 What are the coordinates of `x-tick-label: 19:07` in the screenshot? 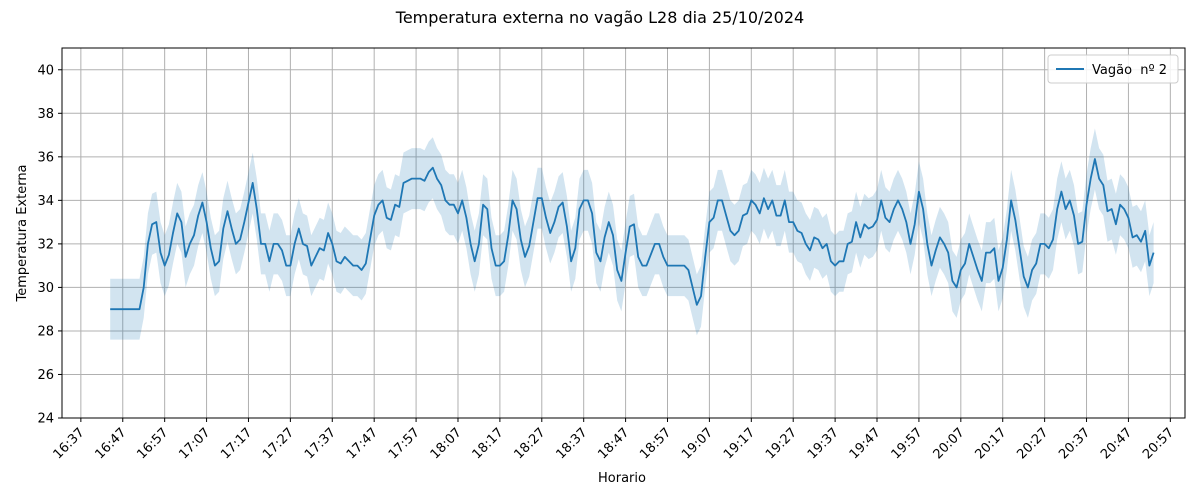 It's located at (697, 443).